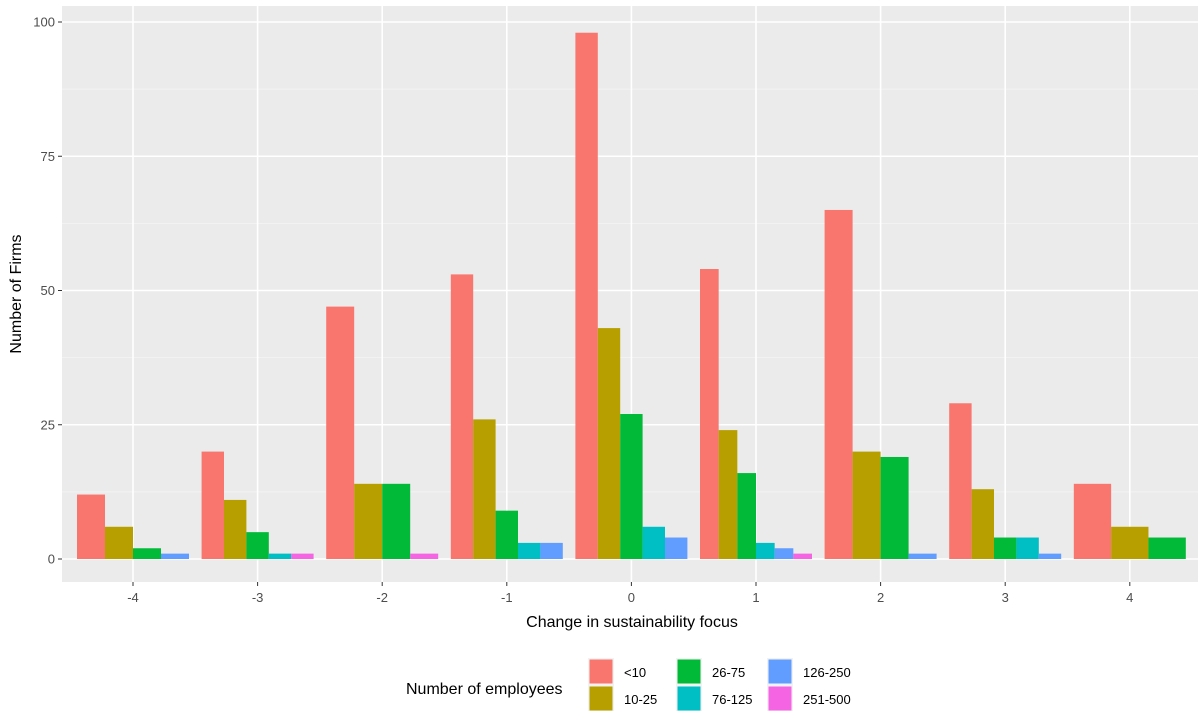 The width and height of the screenshot is (1198, 711). Describe the element at coordinates (880, 597) in the screenshot. I see `x-tick-label: 2` at that location.